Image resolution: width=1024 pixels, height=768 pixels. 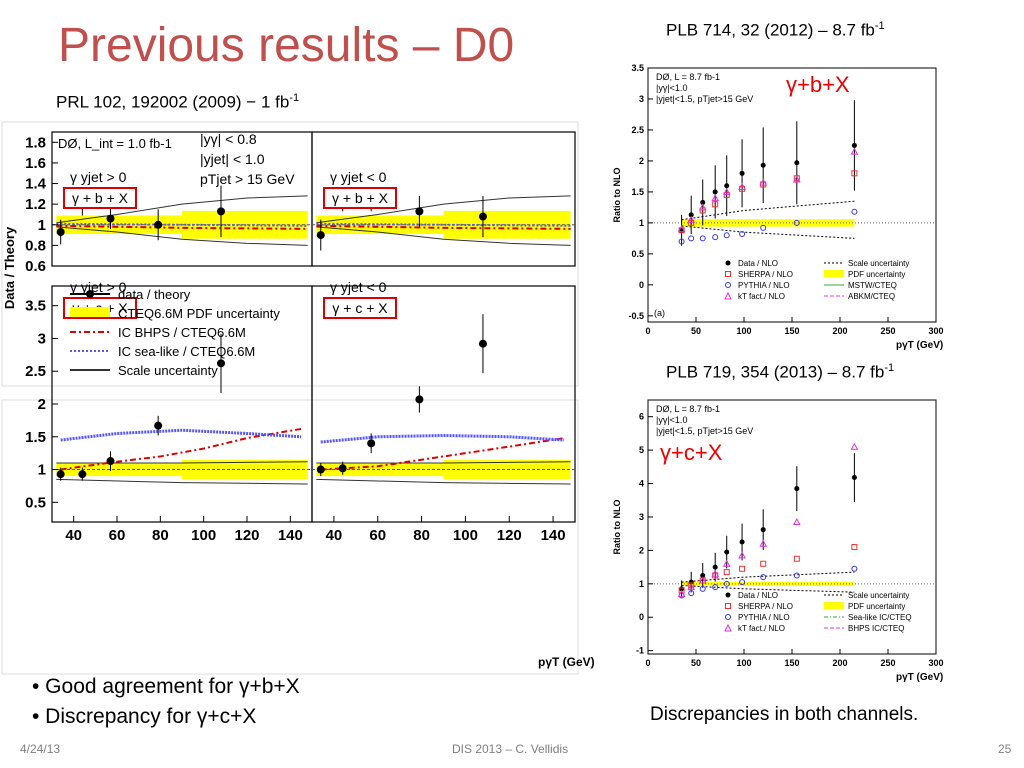 What do you see at coordinates (761, 628) in the screenshot?
I see `legend-entry: kT fact./ NLO` at bounding box center [761, 628].